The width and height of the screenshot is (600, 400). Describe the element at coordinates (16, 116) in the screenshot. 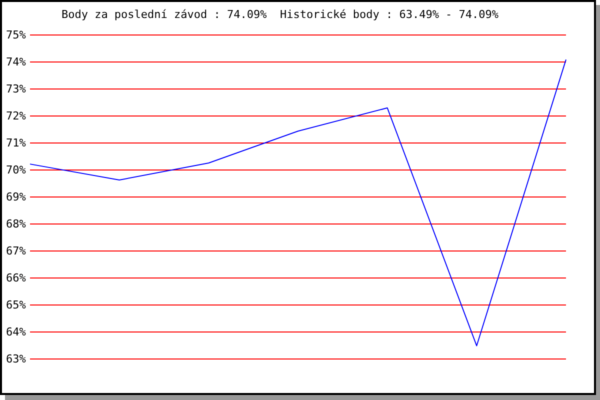

I see `y-tick-label: 72%` at that location.